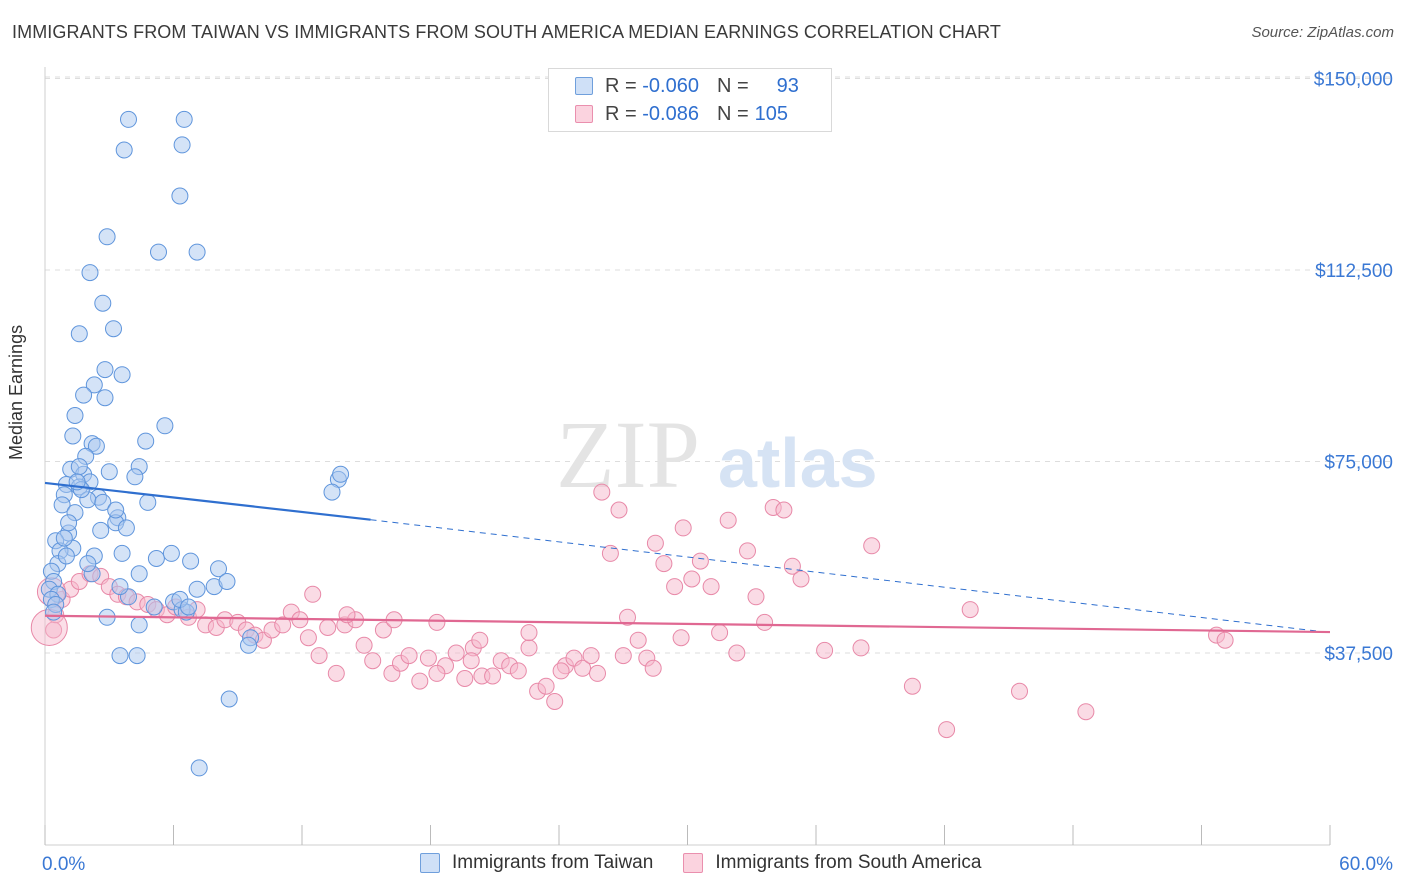 This screenshot has height=892, width=1406. Describe the element at coordinates (717, 864) in the screenshot. I see `x-tick-labels: 0.0% 60.0%` at that location.